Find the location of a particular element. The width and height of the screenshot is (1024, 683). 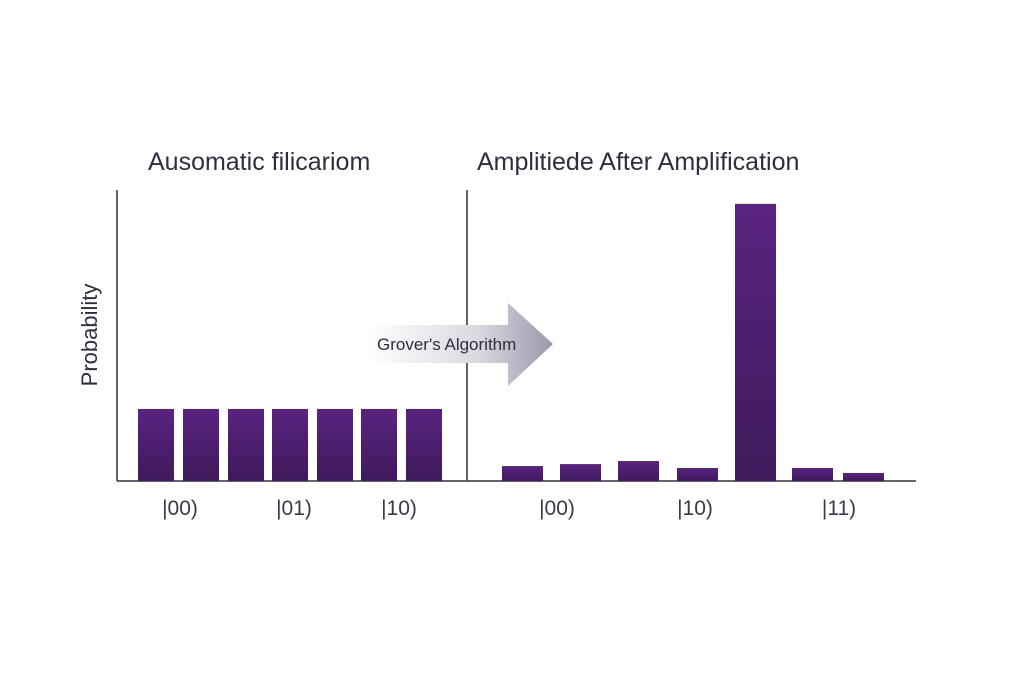

left-chart-title: Ausomatic filicariom is located at coordinates (259, 162).